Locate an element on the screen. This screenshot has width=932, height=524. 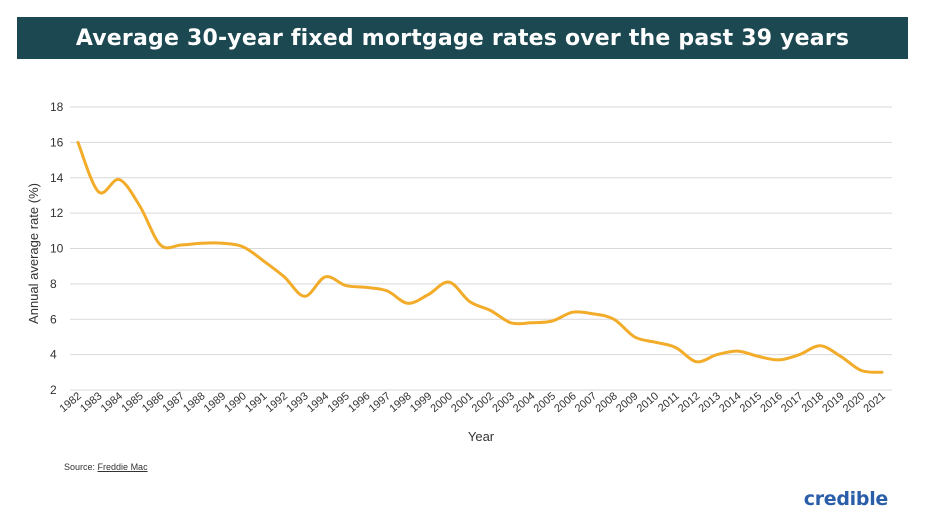
x-tick-label: 1988 is located at coordinates (194, 402).